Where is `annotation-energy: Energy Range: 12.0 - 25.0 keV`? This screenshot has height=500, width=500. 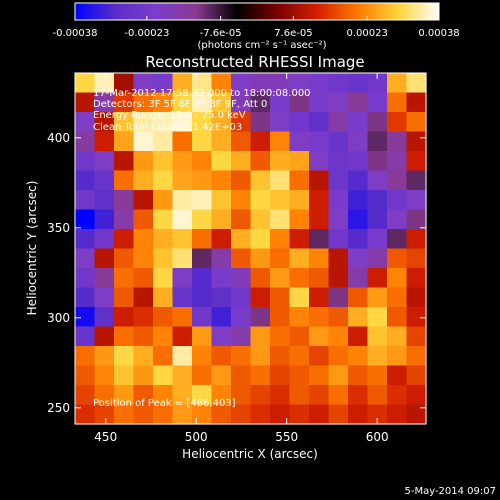 annotation-energy: Energy Range: 12.0 - 25.0 keV is located at coordinates (169, 115).